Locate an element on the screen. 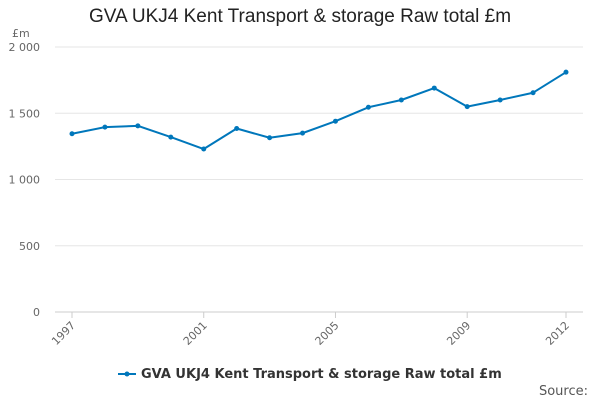 The width and height of the screenshot is (600, 400). y-tick-label: 0 is located at coordinates (36, 312).